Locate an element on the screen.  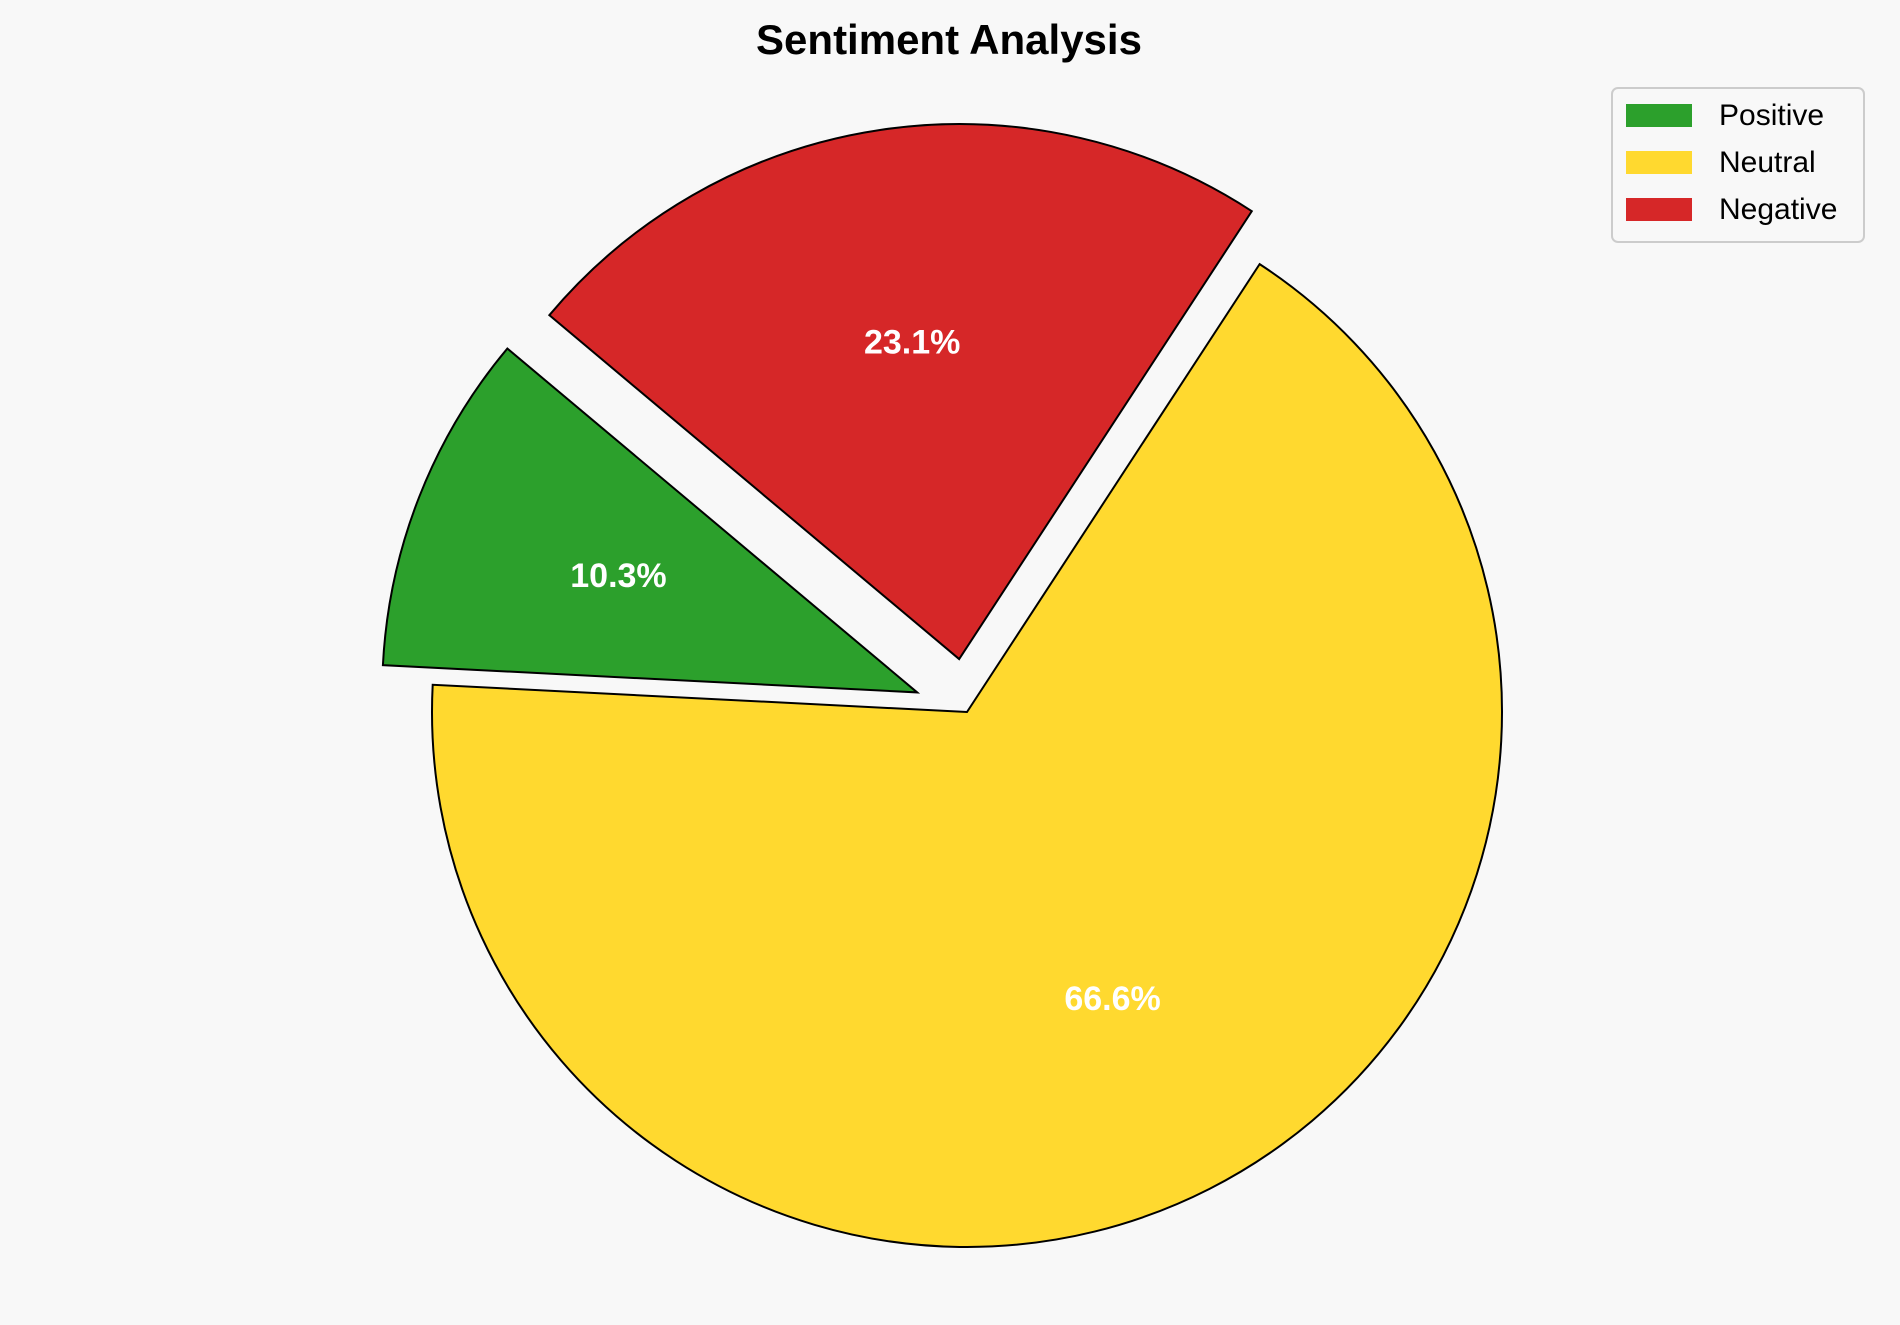
legend-label-positive: Positive is located at coordinates (1771, 115).